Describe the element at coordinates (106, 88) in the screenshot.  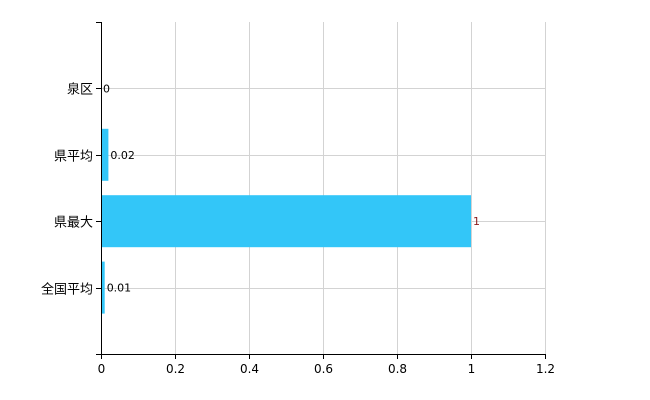
I see `data-label: 0` at that location.